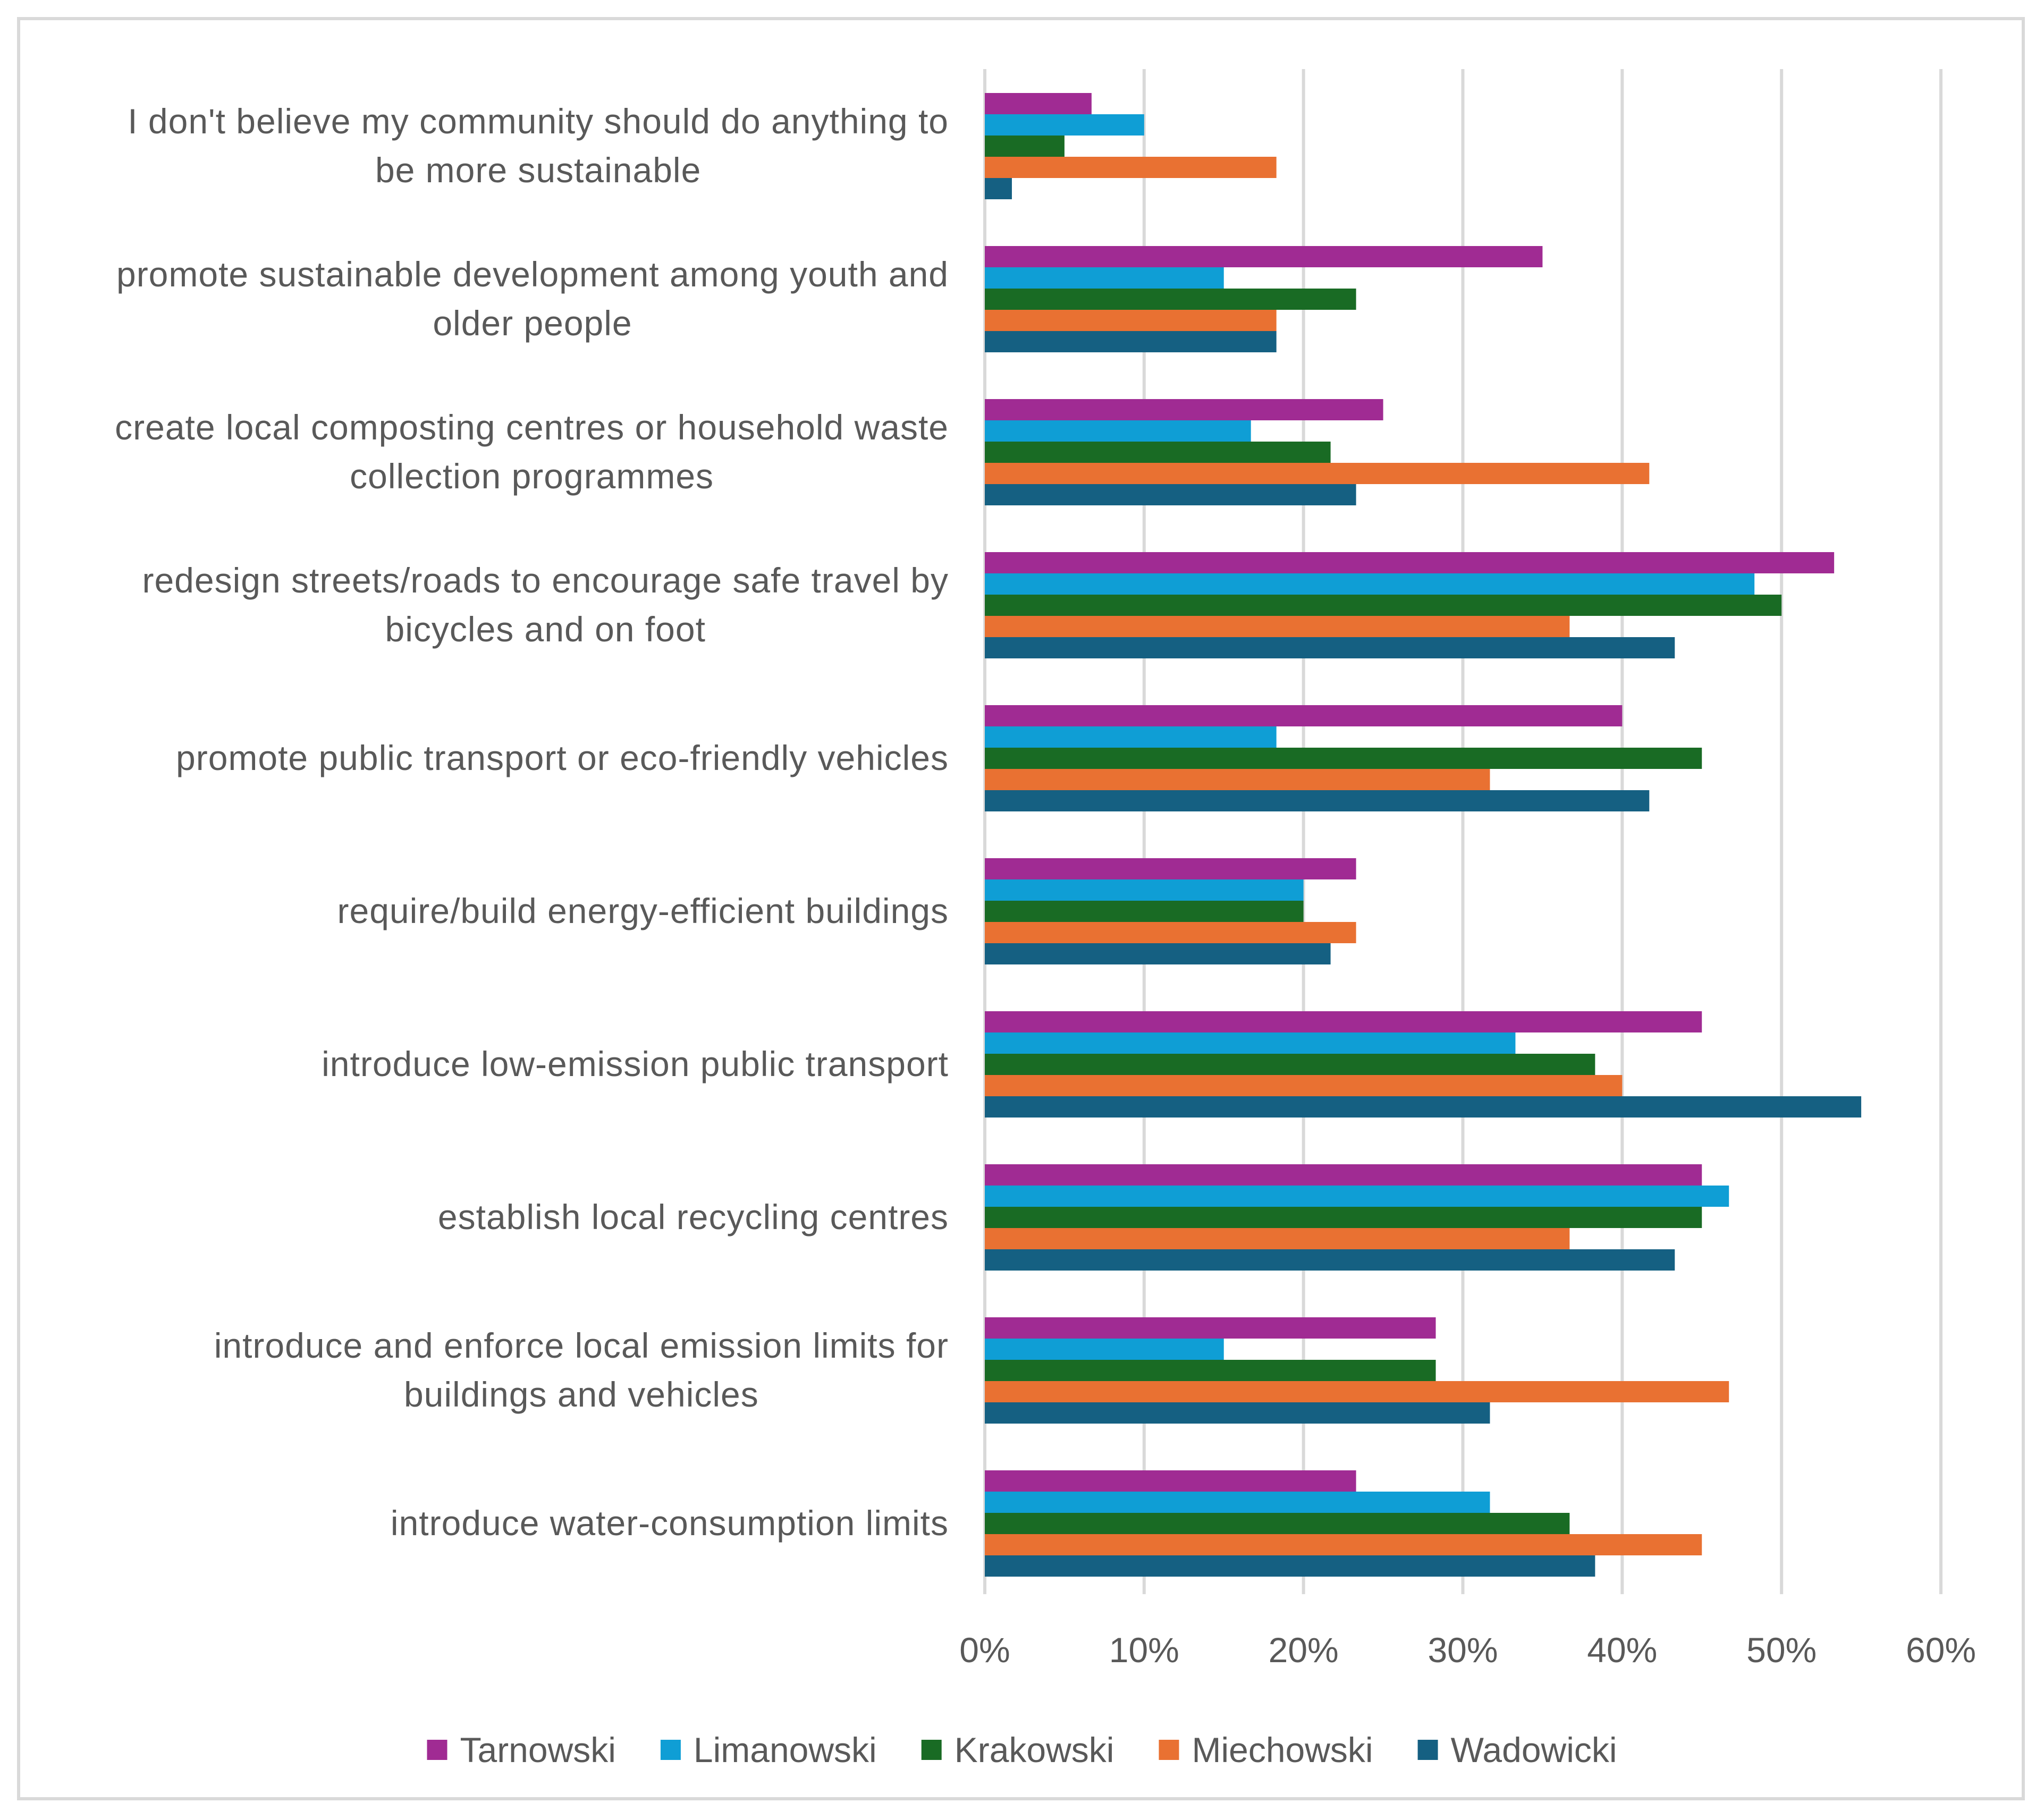  Describe the element at coordinates (1463, 1650) in the screenshot. I see `x-tick-label: 30%` at that location.